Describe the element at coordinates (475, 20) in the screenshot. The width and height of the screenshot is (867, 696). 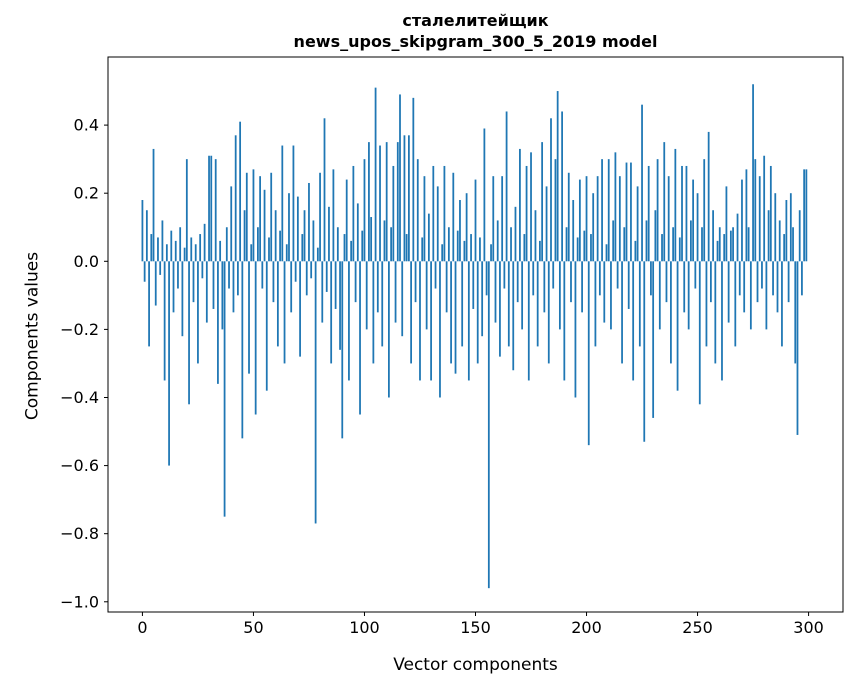
I see `chart-title: сталелитейщик` at that location.